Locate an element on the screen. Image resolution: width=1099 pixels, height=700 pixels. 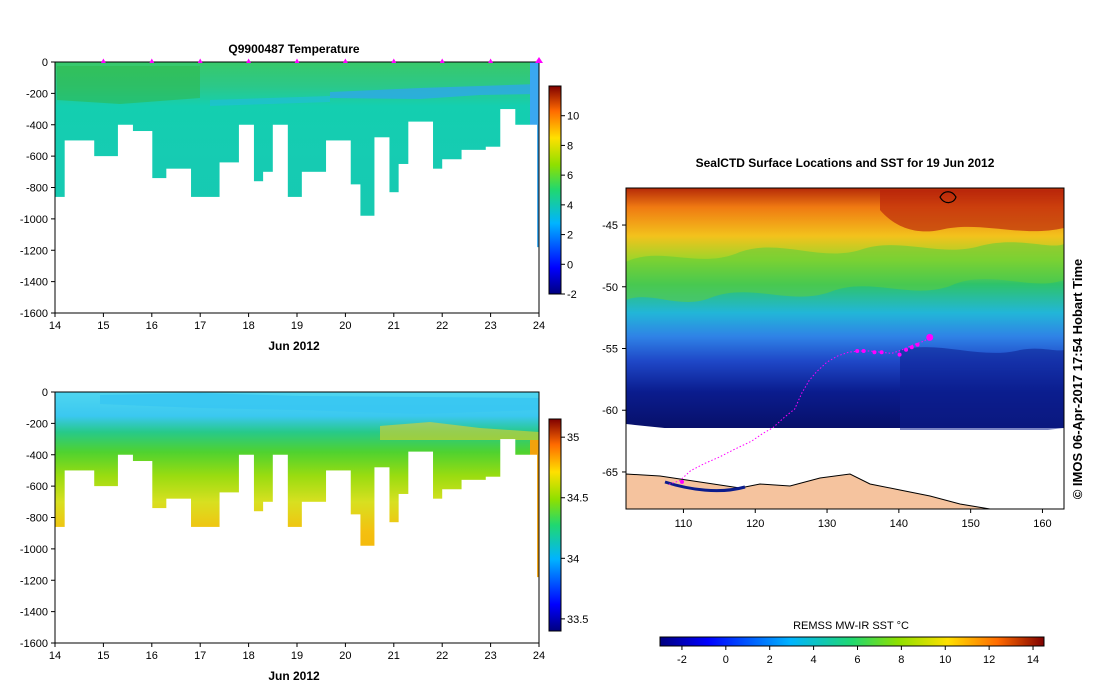
temperature-xlabel: Jun 2012 is located at coordinates (294, 346).